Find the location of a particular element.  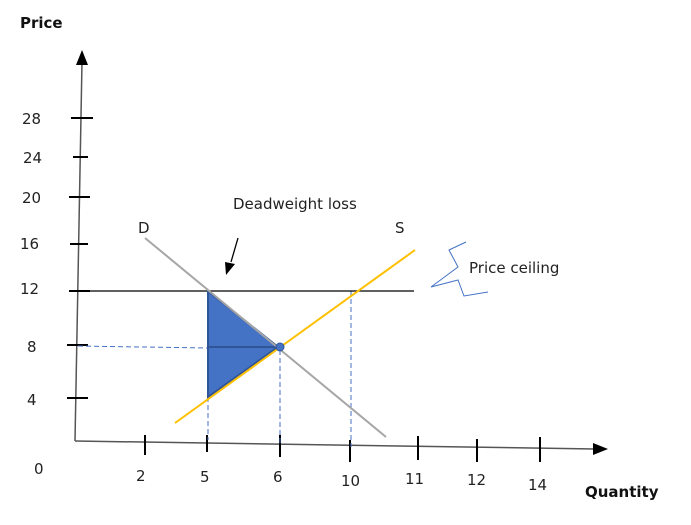

y-tick-label: 28 is located at coordinates (31, 119).